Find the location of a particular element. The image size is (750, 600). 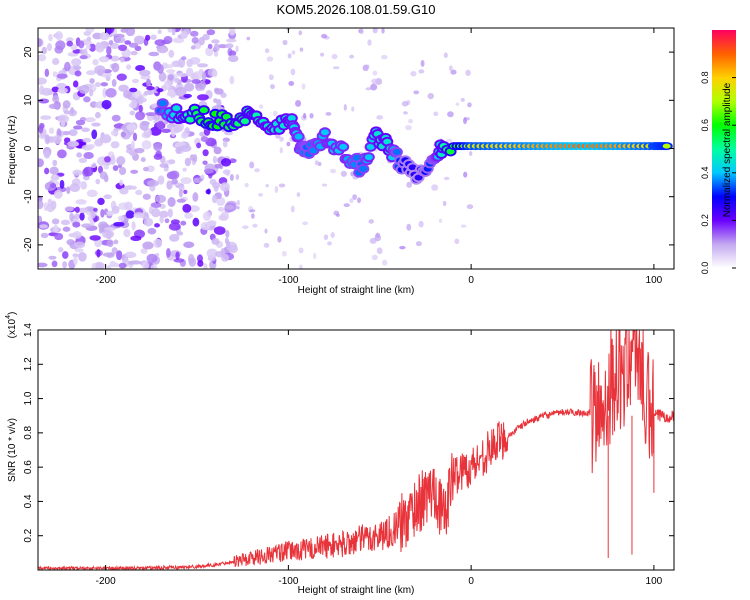

snr-xtick-label: 0 is located at coordinates (471, 581).